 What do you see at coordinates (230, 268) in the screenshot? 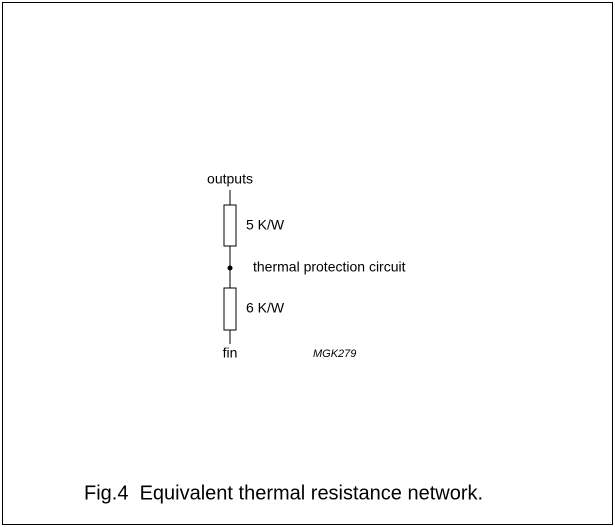
I see `junction` at bounding box center [230, 268].